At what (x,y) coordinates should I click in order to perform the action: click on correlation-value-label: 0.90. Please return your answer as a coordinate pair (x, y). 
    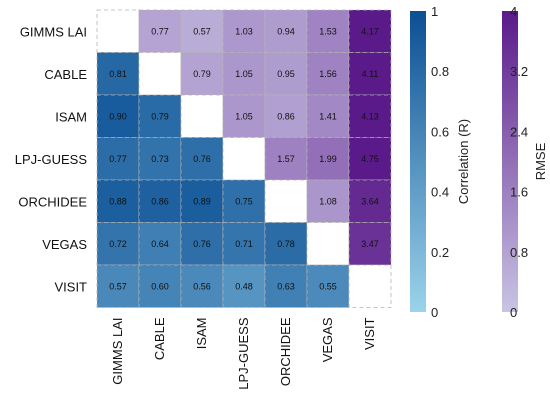
    Looking at the image, I should click on (118, 116).